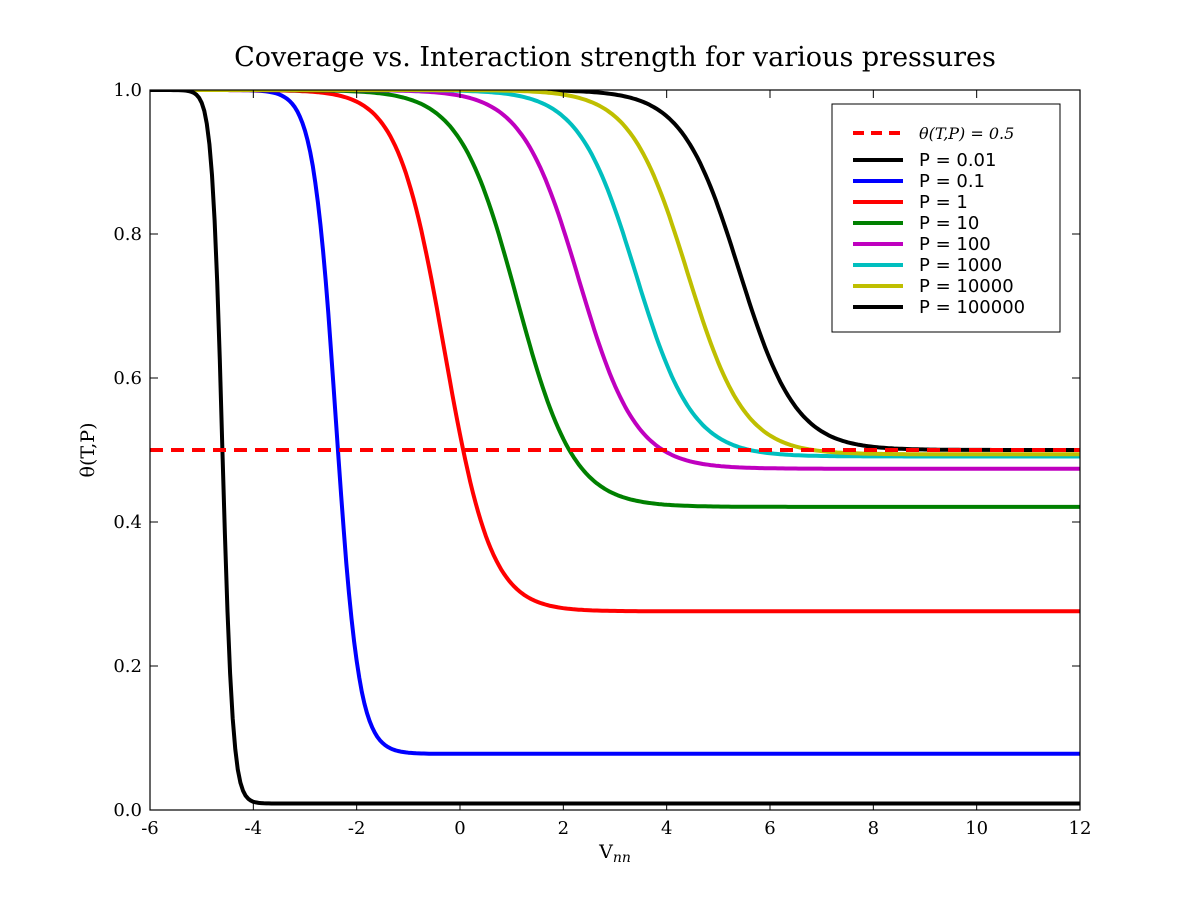 This screenshot has height=900, width=1200. I want to click on x-tick-label: 4, so click(666, 828).